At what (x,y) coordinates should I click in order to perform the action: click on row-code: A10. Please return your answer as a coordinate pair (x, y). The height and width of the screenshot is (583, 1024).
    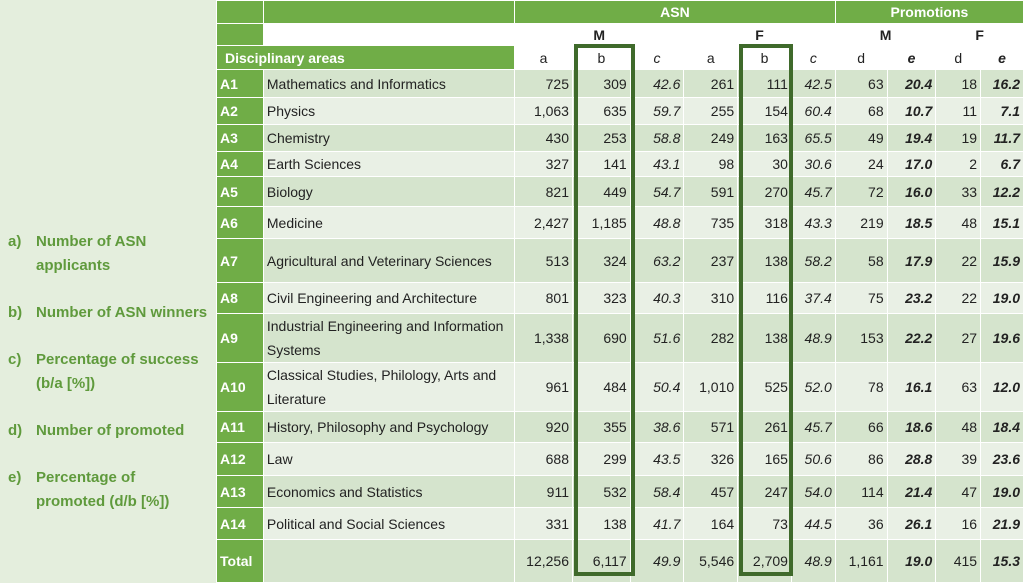
    Looking at the image, I should click on (240, 387).